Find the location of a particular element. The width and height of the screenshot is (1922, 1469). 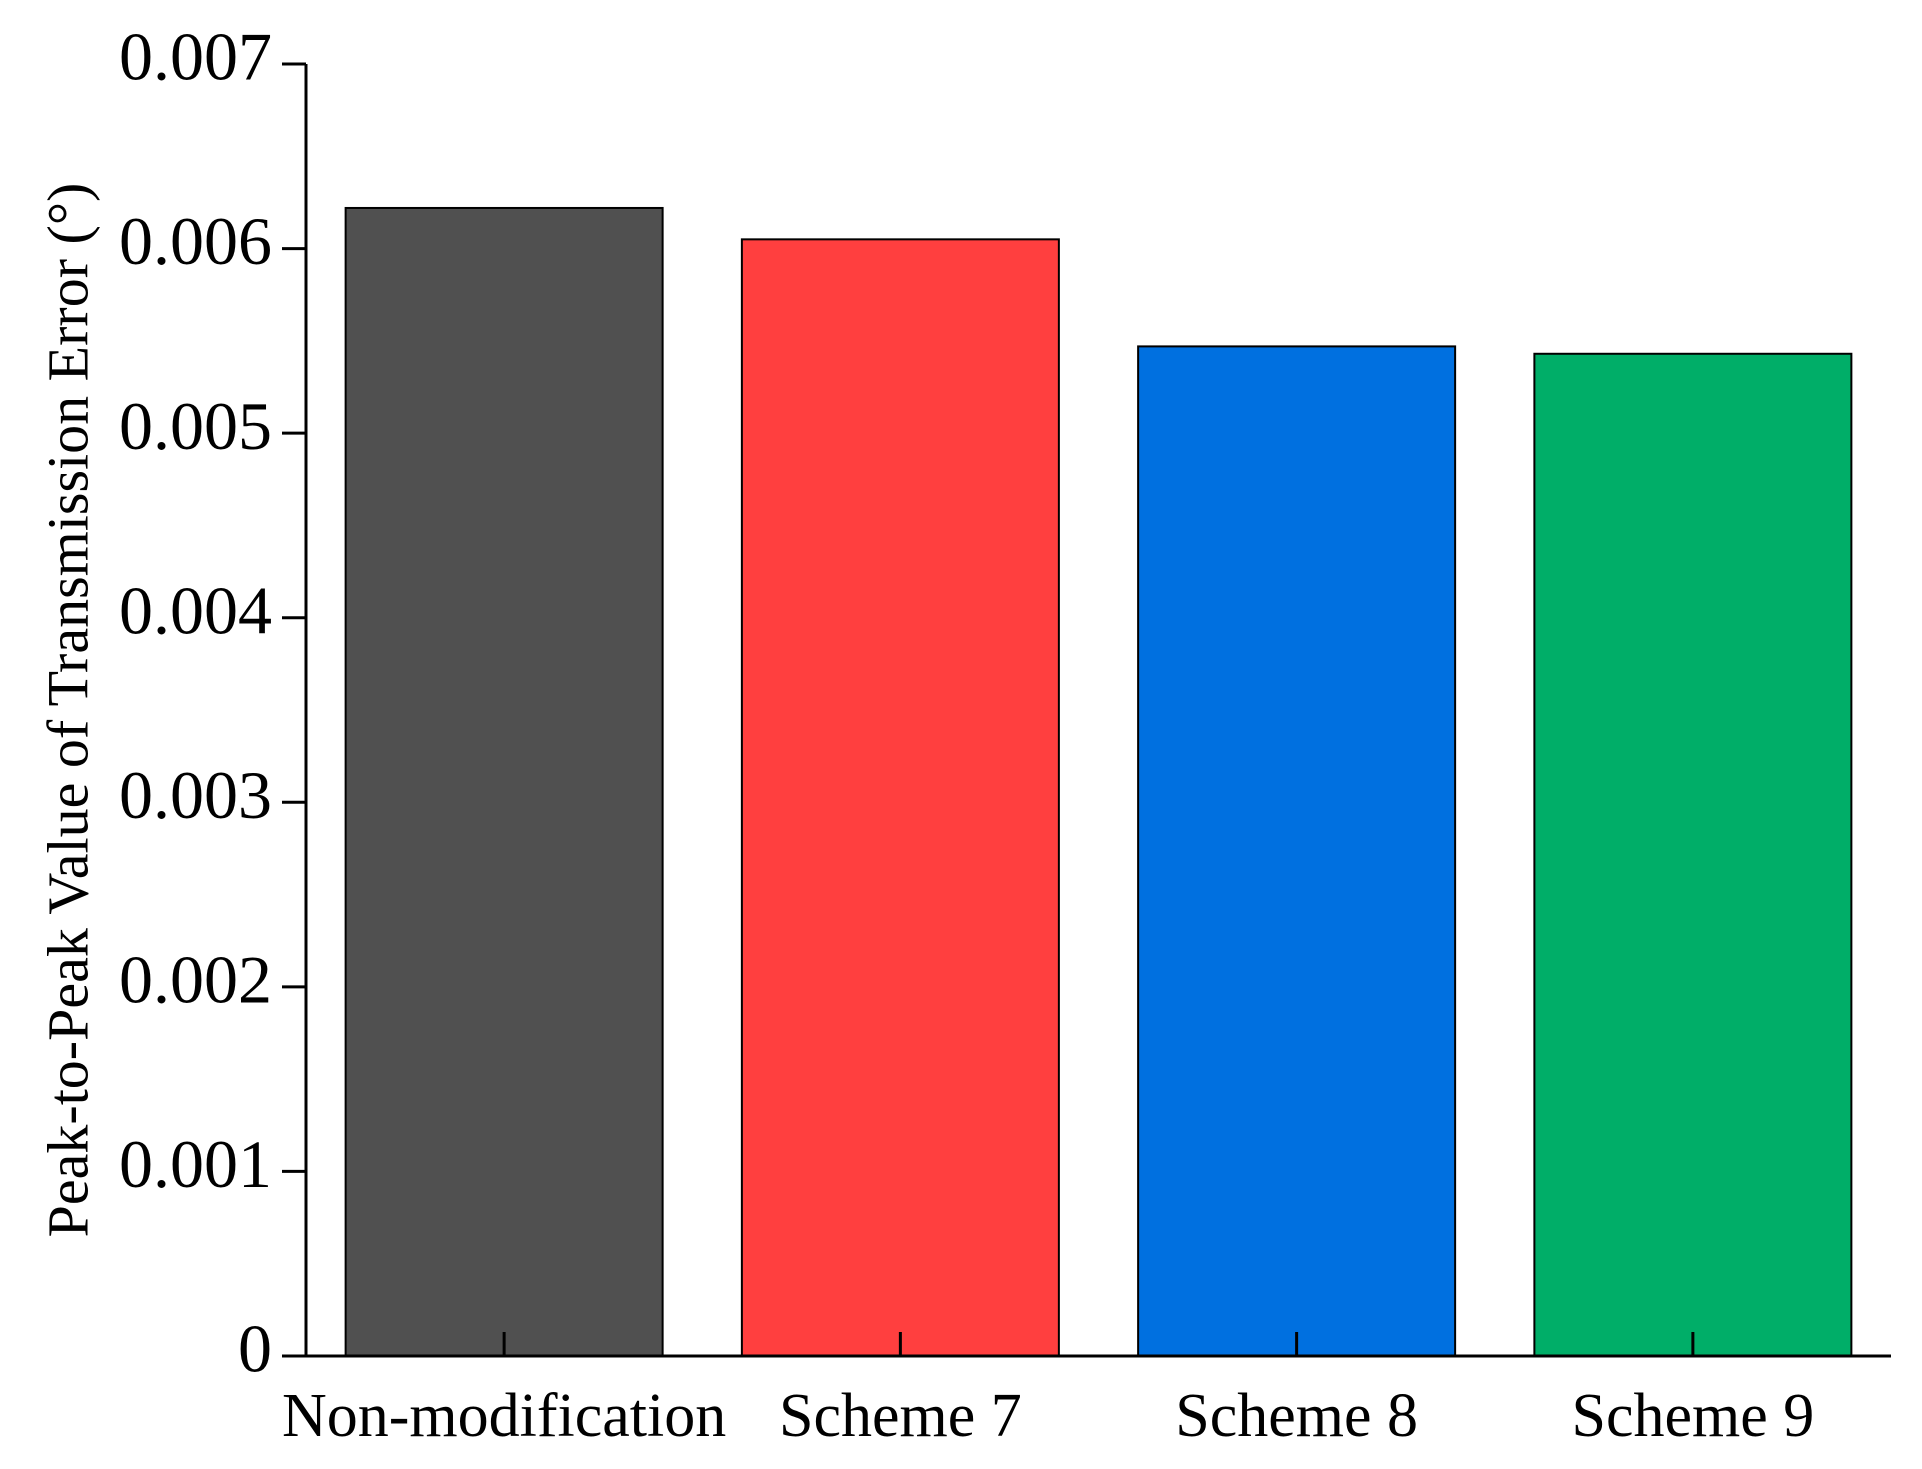

y-tick-label: 0.004 is located at coordinates (195, 610).